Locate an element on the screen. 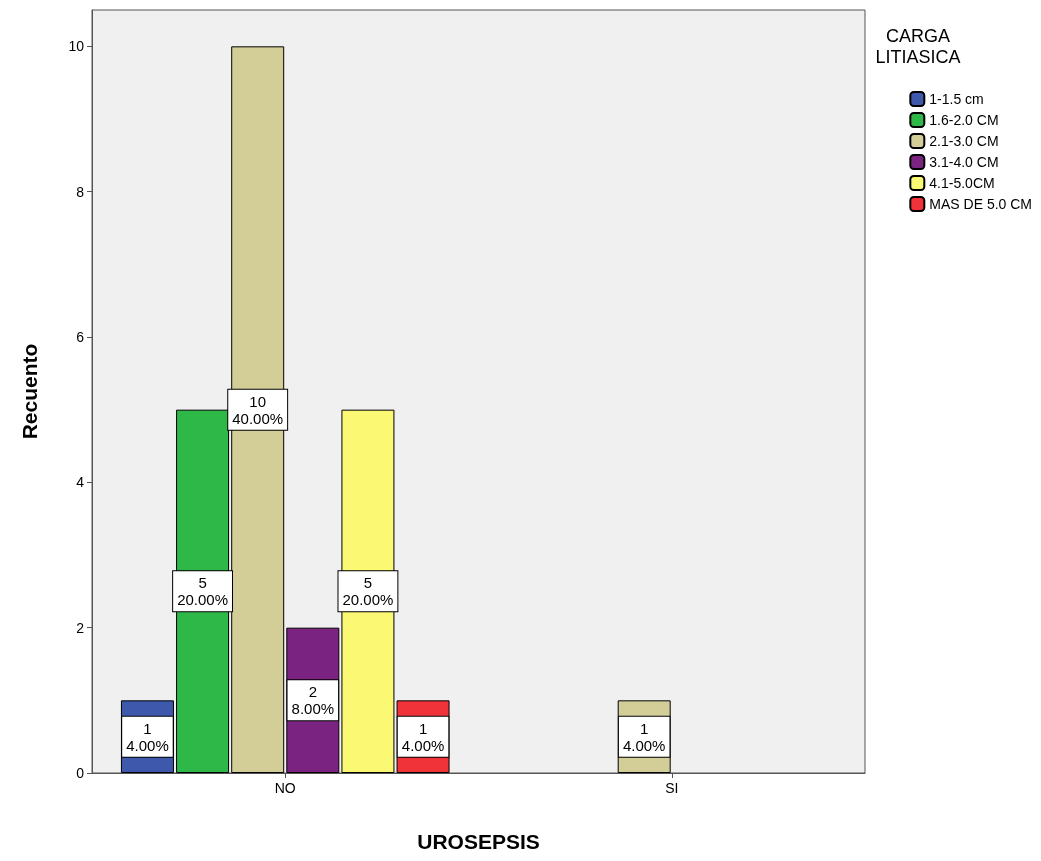  y-tick-label: 4 is located at coordinates (80, 482).